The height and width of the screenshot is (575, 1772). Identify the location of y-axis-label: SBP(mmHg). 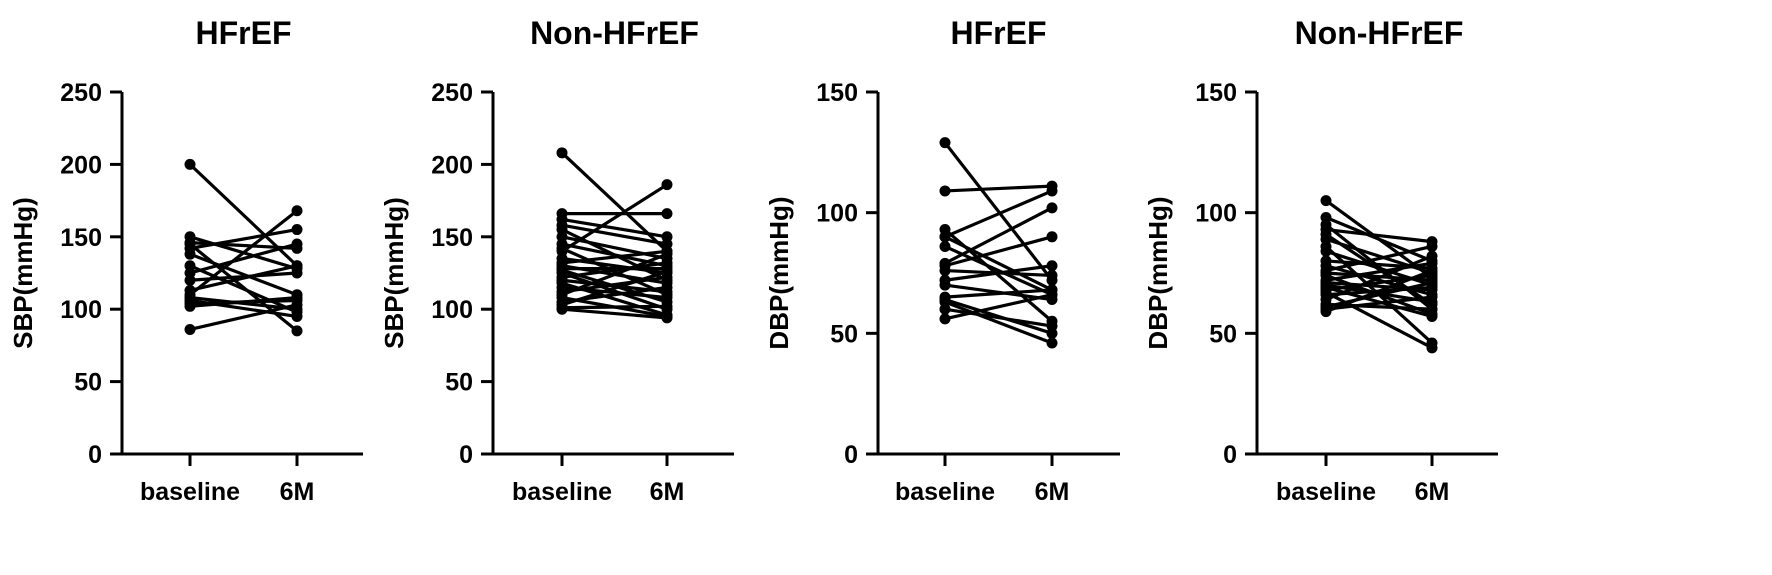
(394, 273).